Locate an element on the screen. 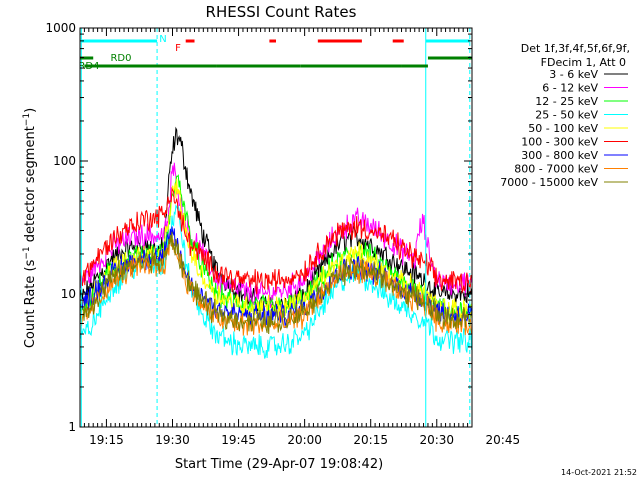 This screenshot has width=640, height=480. legend-label: 25 - 50 keV is located at coordinates (566, 115).